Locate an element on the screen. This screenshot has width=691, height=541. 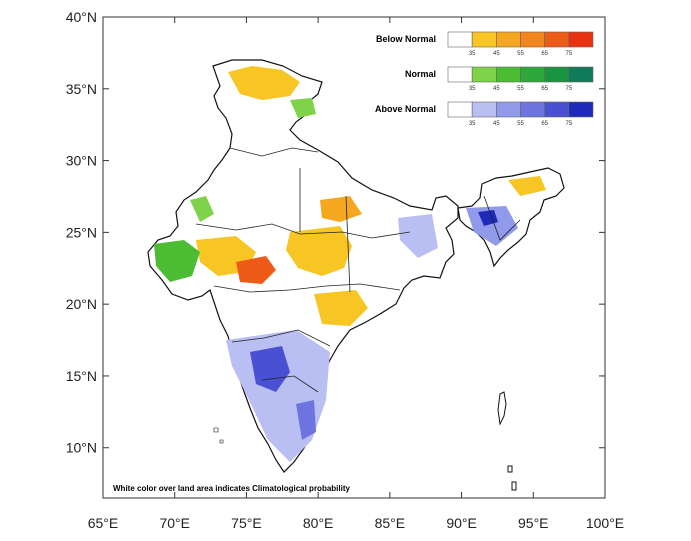
lon-tick-label: 85°E is located at coordinates (390, 523).